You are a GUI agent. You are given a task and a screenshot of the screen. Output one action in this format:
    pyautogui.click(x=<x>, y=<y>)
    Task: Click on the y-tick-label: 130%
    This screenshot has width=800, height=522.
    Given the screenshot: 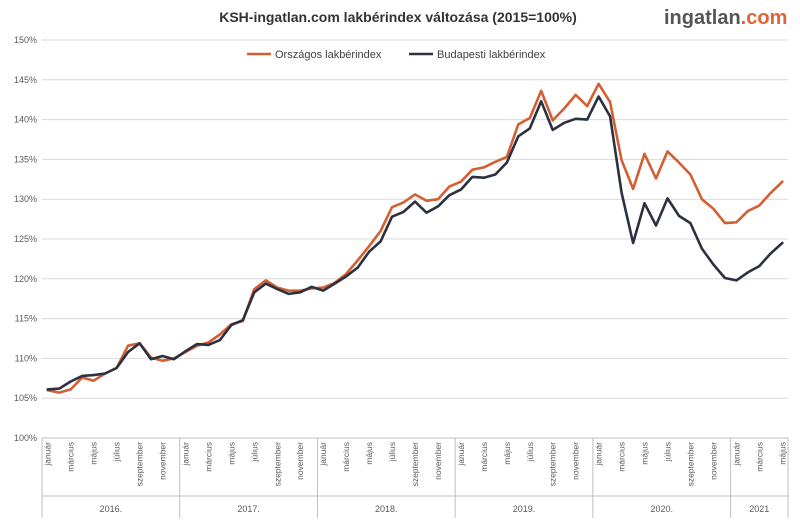 What is the action you would take?
    pyautogui.click(x=25, y=199)
    